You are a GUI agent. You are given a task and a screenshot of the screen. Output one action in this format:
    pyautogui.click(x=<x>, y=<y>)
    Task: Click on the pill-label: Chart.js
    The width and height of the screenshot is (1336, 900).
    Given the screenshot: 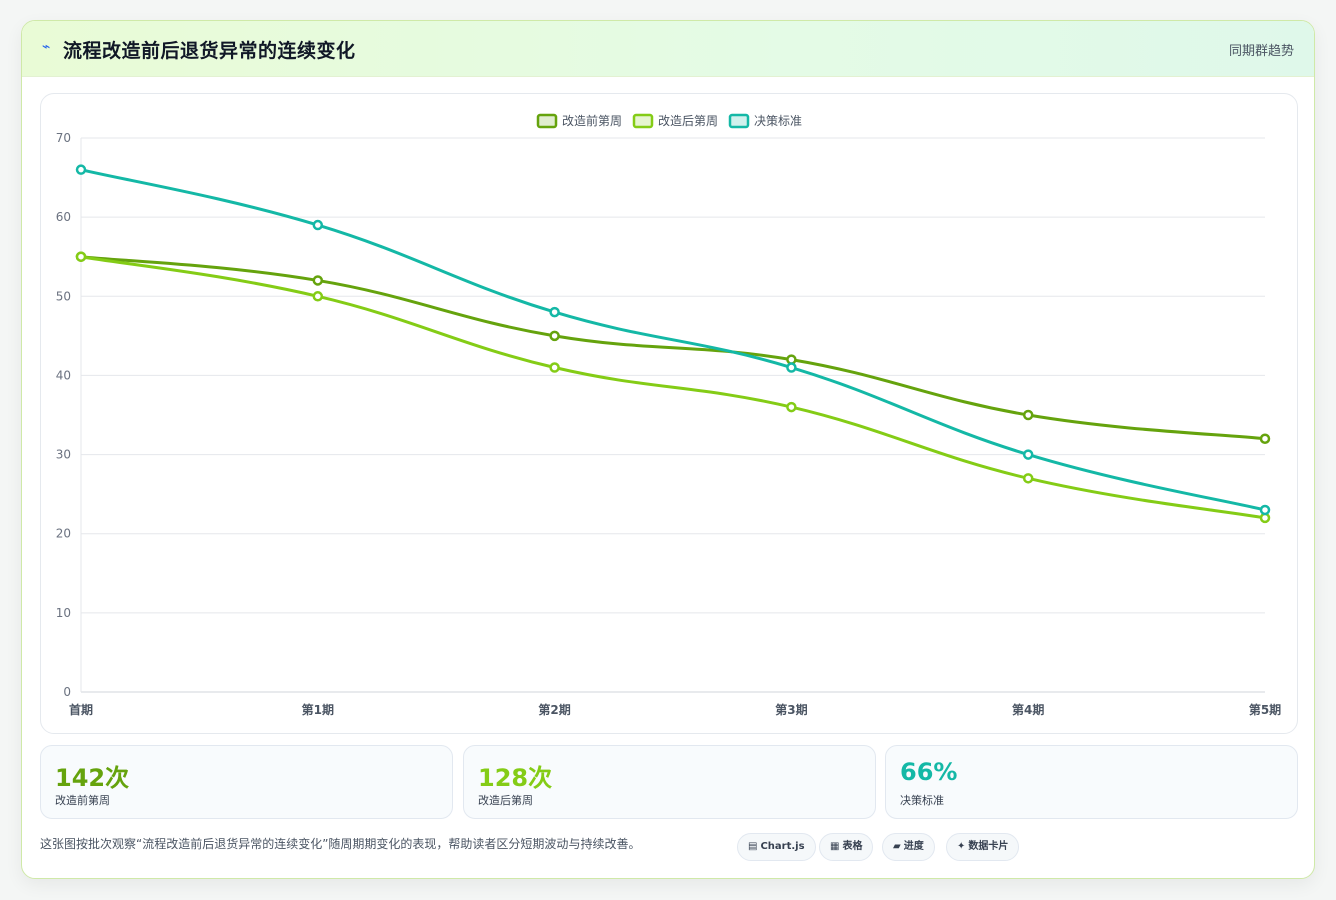 What is the action you would take?
    pyautogui.click(x=782, y=846)
    